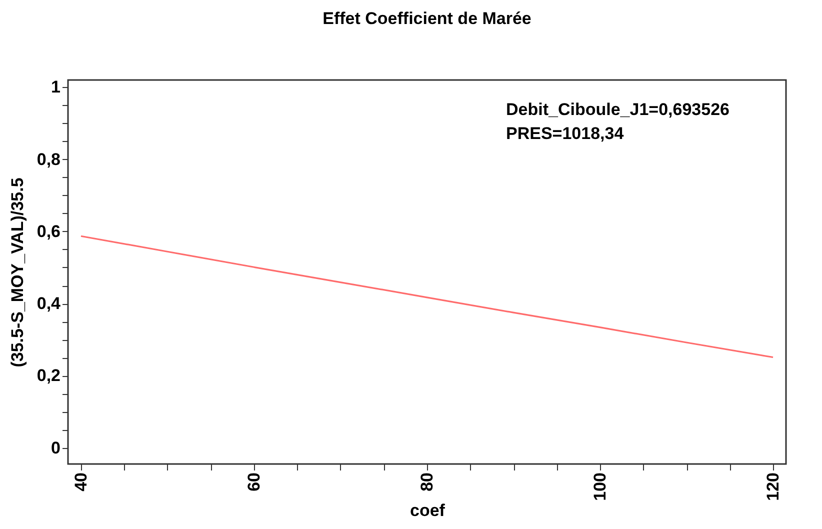 The image size is (822, 529). Describe the element at coordinates (55, 448) in the screenshot. I see `y-tick-label: 0` at that location.